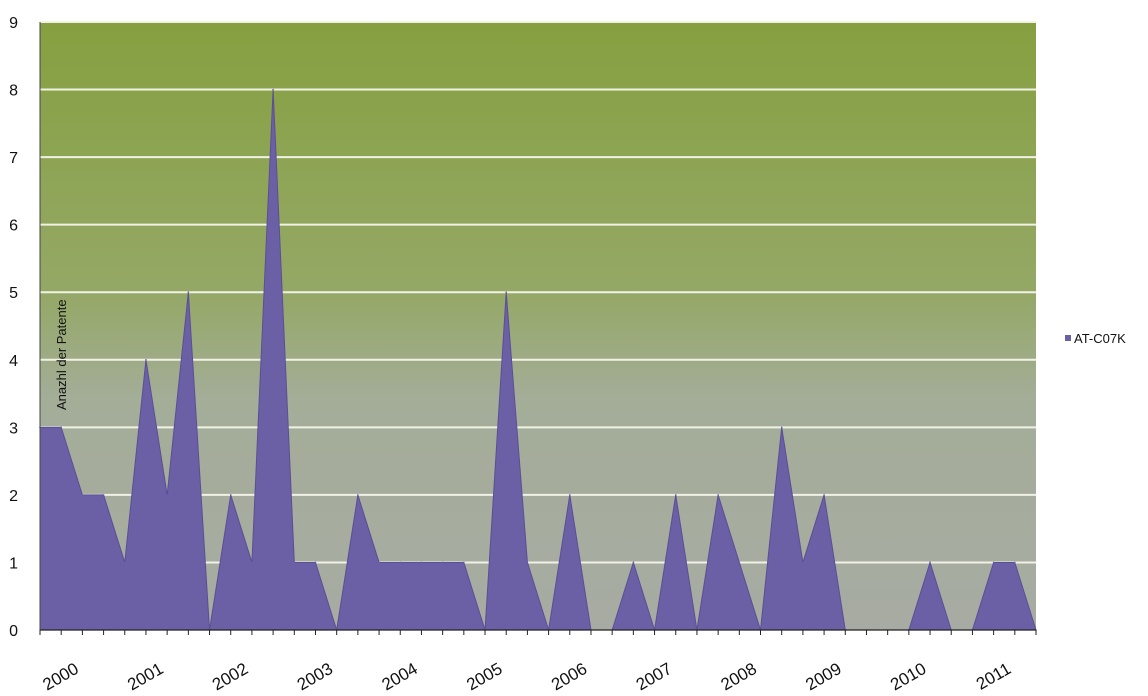 The image size is (1148, 696). I want to click on x-tick-label: 2006, so click(569, 676).